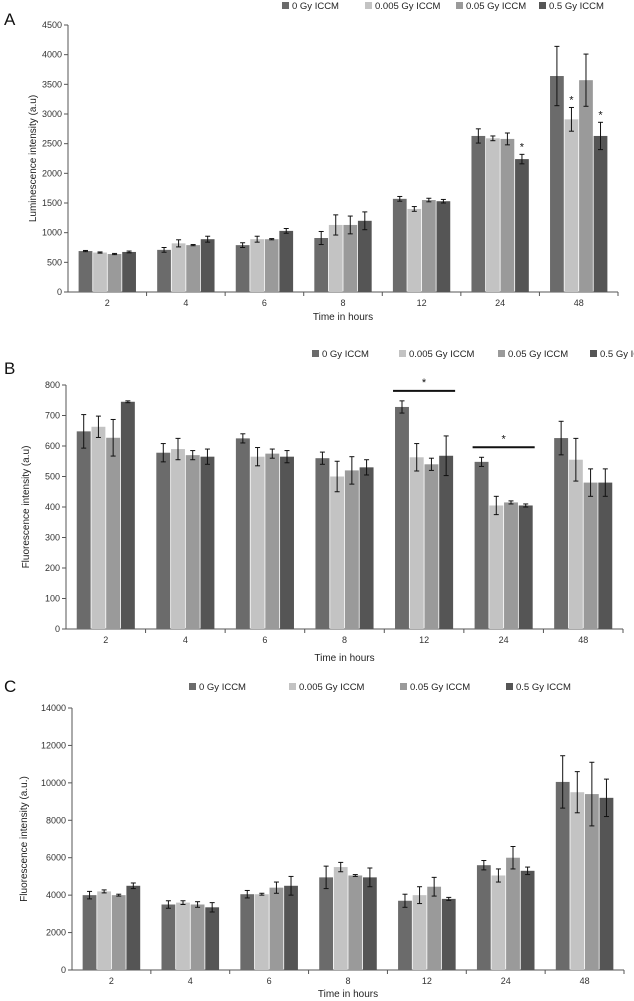 Image resolution: width=634 pixels, height=1001 pixels. Describe the element at coordinates (344, 640) in the screenshot. I see `chart-b-x-tick-label: 8` at that location.